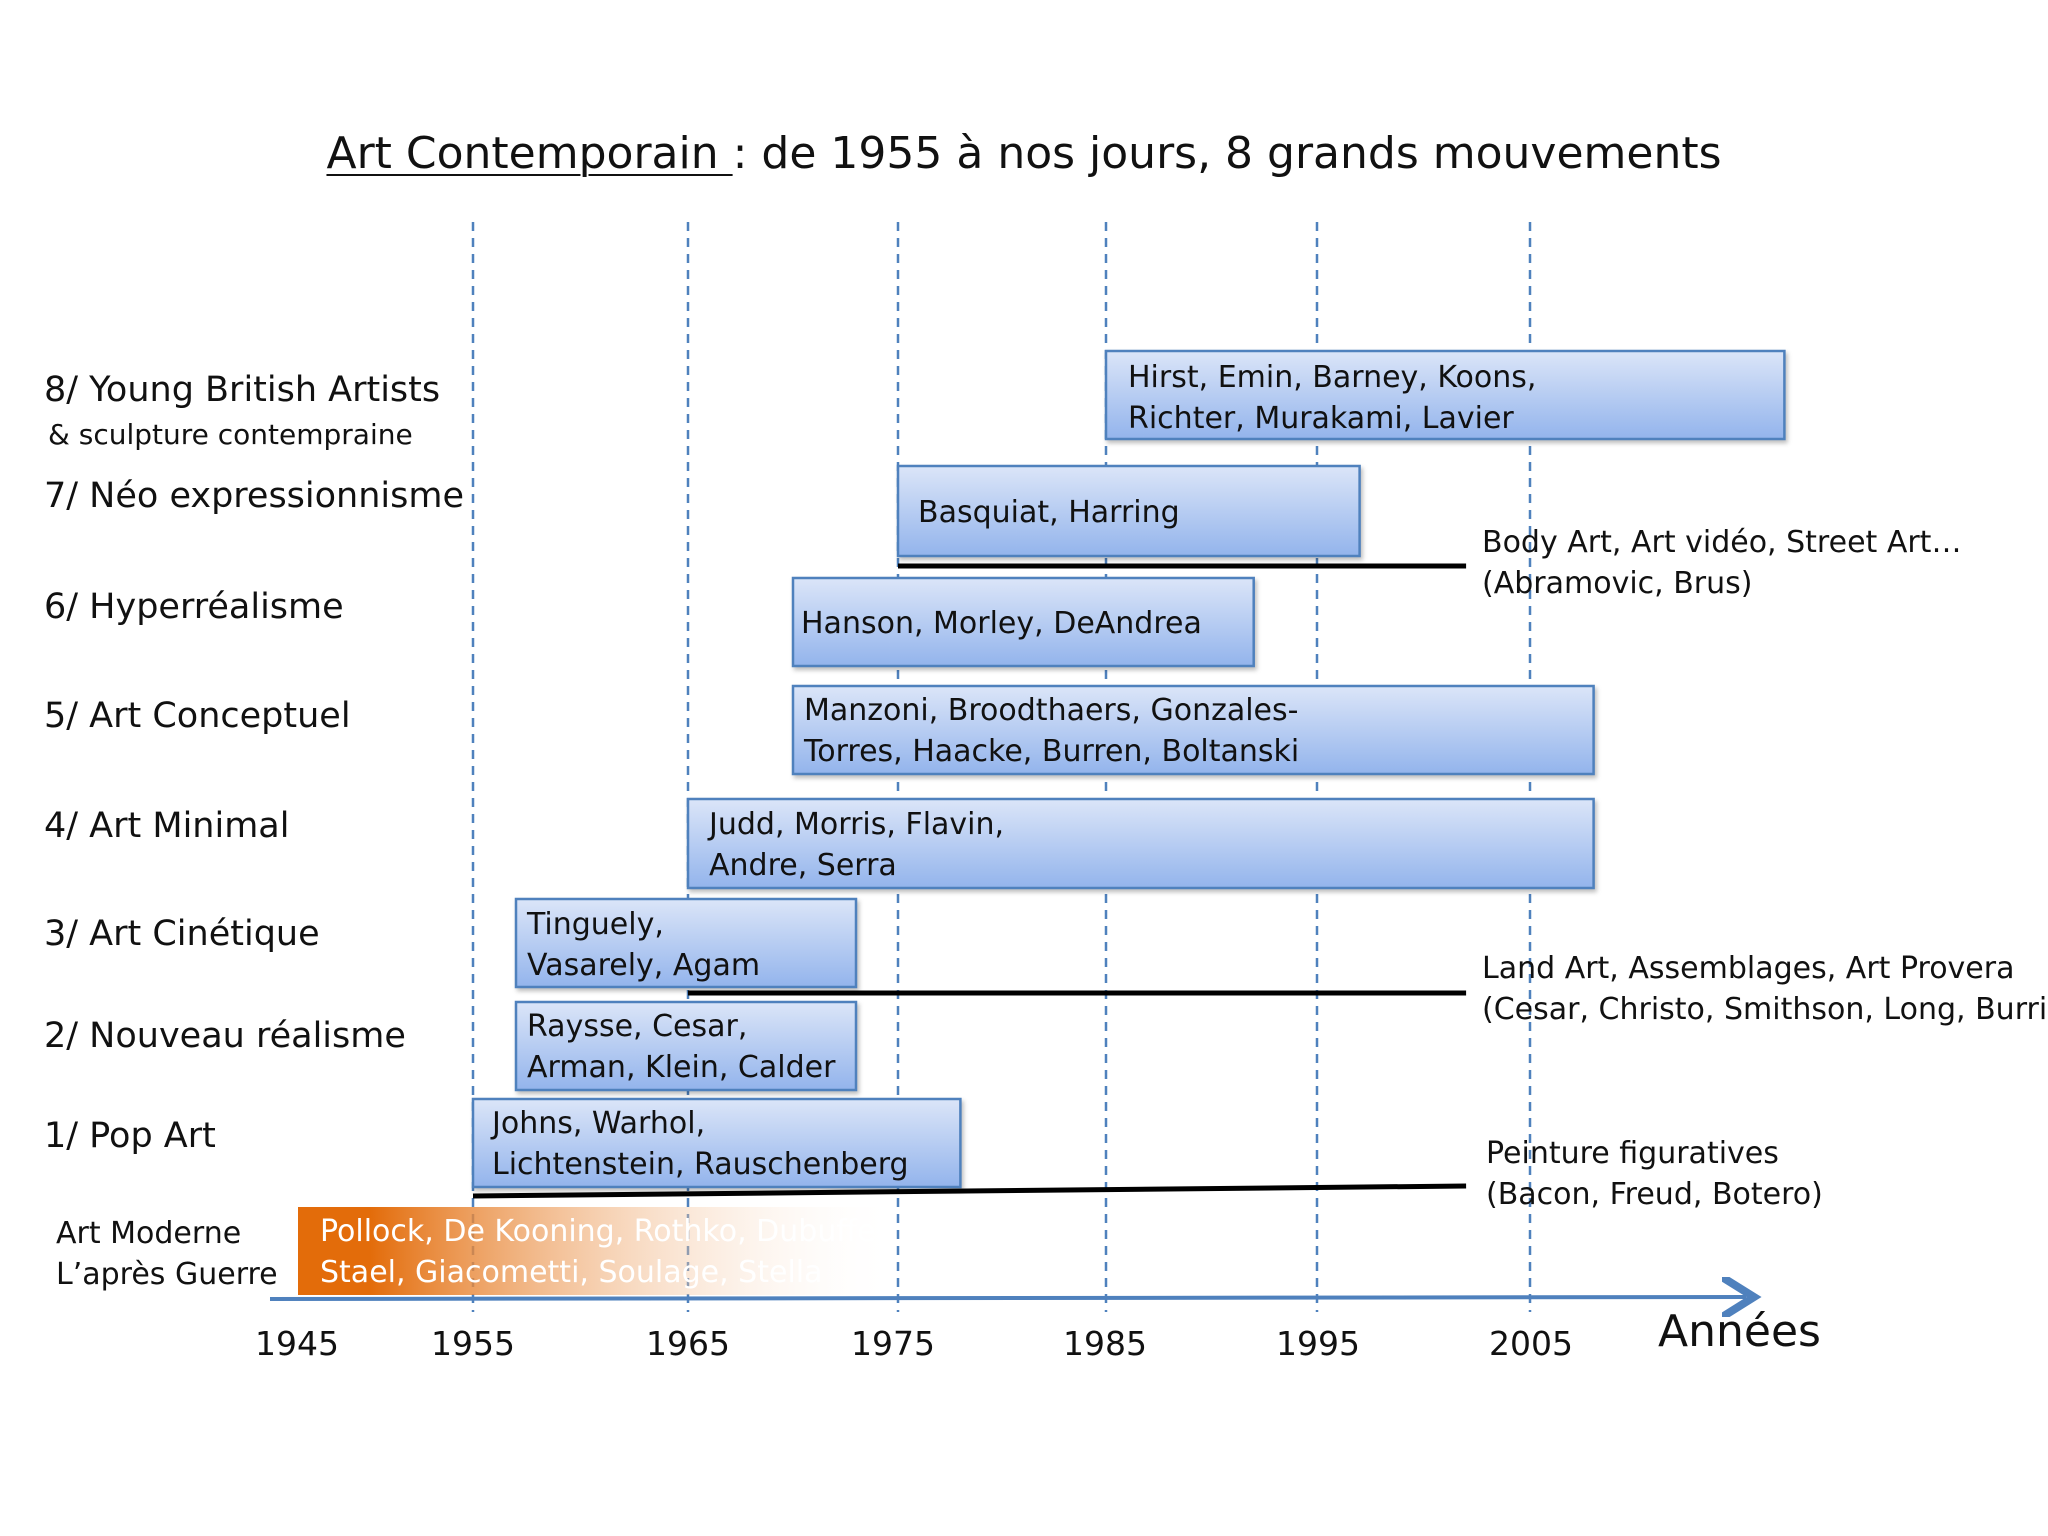 This screenshot has width=2048, height=1536. What do you see at coordinates (182, 934) in the screenshot?
I see `movement-label-3: 3/ Art Cinétique` at bounding box center [182, 934].